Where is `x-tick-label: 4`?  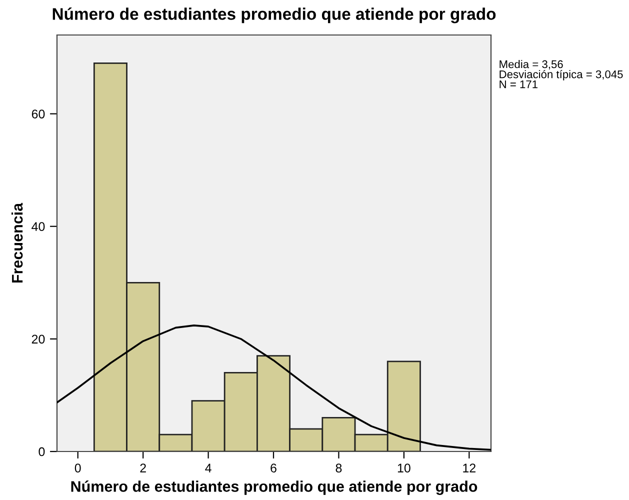
x-tick-label: 4 is located at coordinates (208, 468).